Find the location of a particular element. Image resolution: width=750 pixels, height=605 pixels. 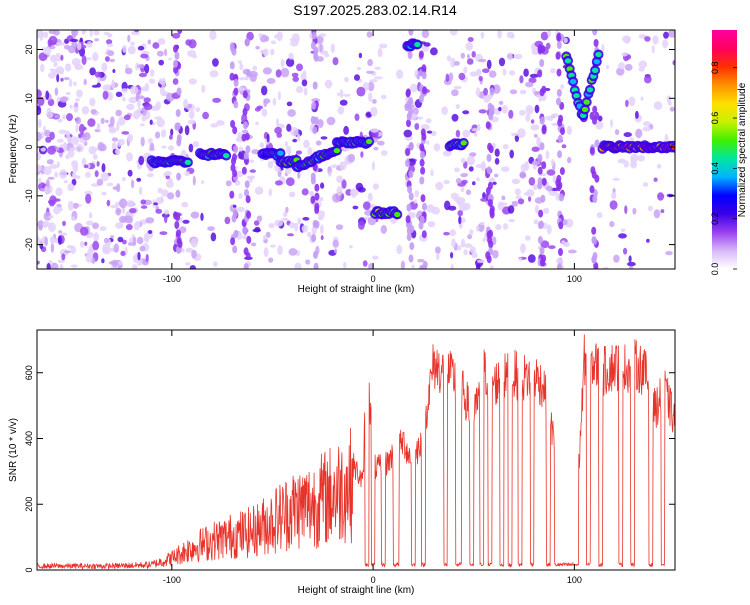

x-tick-label: -100 is located at coordinates (172, 580).